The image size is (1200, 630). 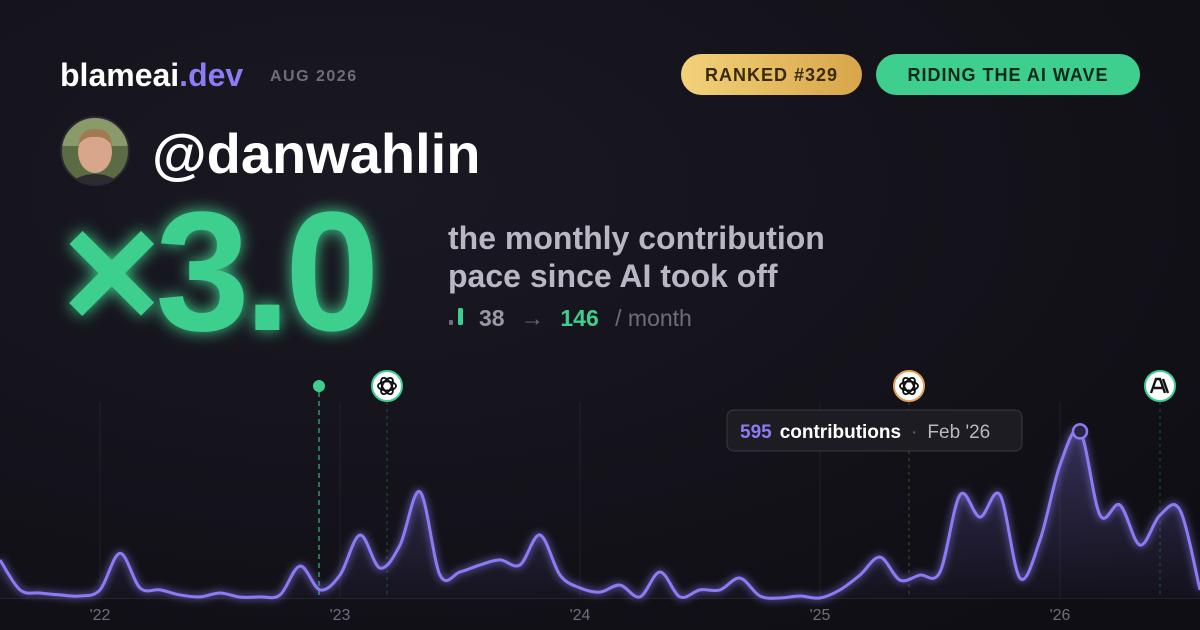 What do you see at coordinates (580, 615) in the screenshot?
I see `x-tick-label: '24` at bounding box center [580, 615].